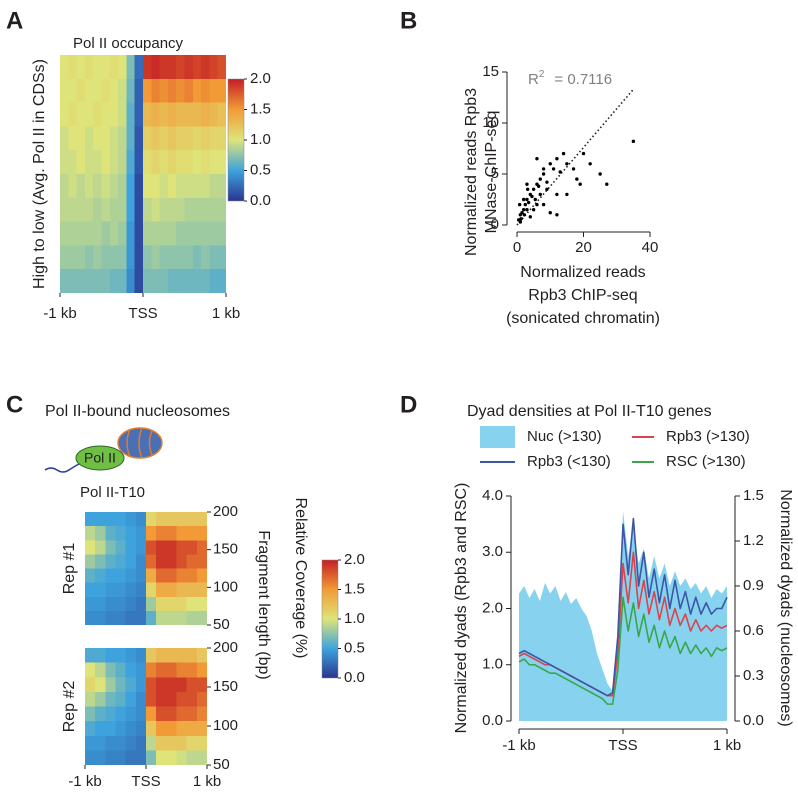  Describe the element at coordinates (583, 79) in the screenshot. I see `annotation-value: = 0.7116` at that location.